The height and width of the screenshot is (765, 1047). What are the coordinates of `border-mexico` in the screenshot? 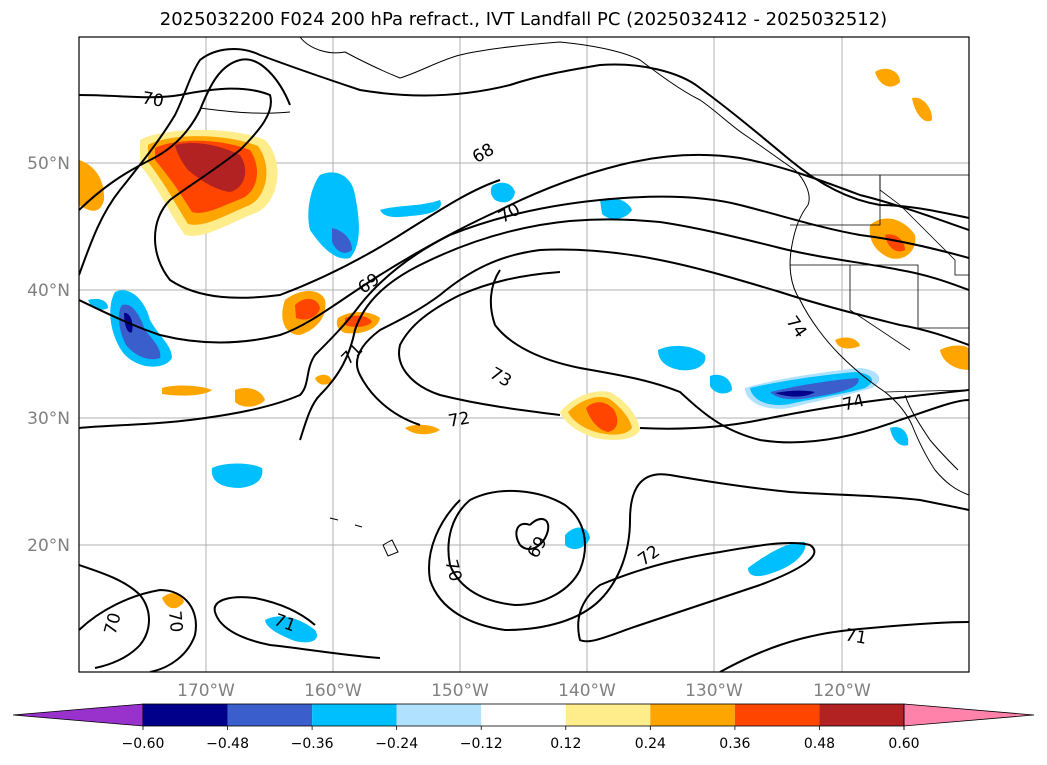 It's located at (926, 391).